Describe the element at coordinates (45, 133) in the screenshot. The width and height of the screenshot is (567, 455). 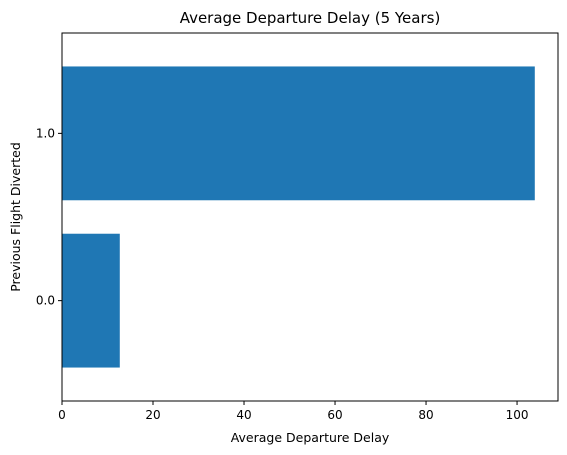
I see `y-tick-label: 1.0` at that location.